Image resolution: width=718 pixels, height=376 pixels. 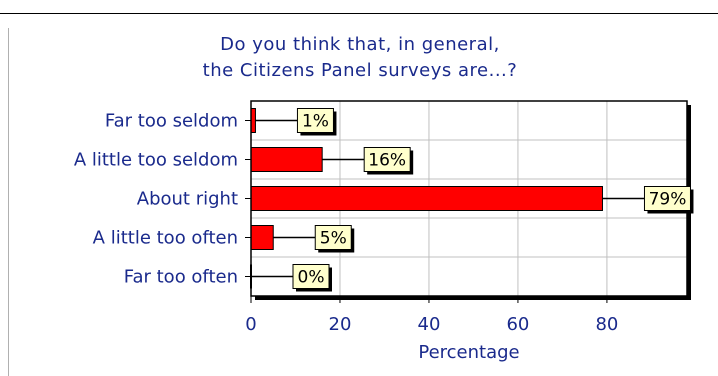 What do you see at coordinates (8, 202) in the screenshot?
I see `left-divider` at bounding box center [8, 202].